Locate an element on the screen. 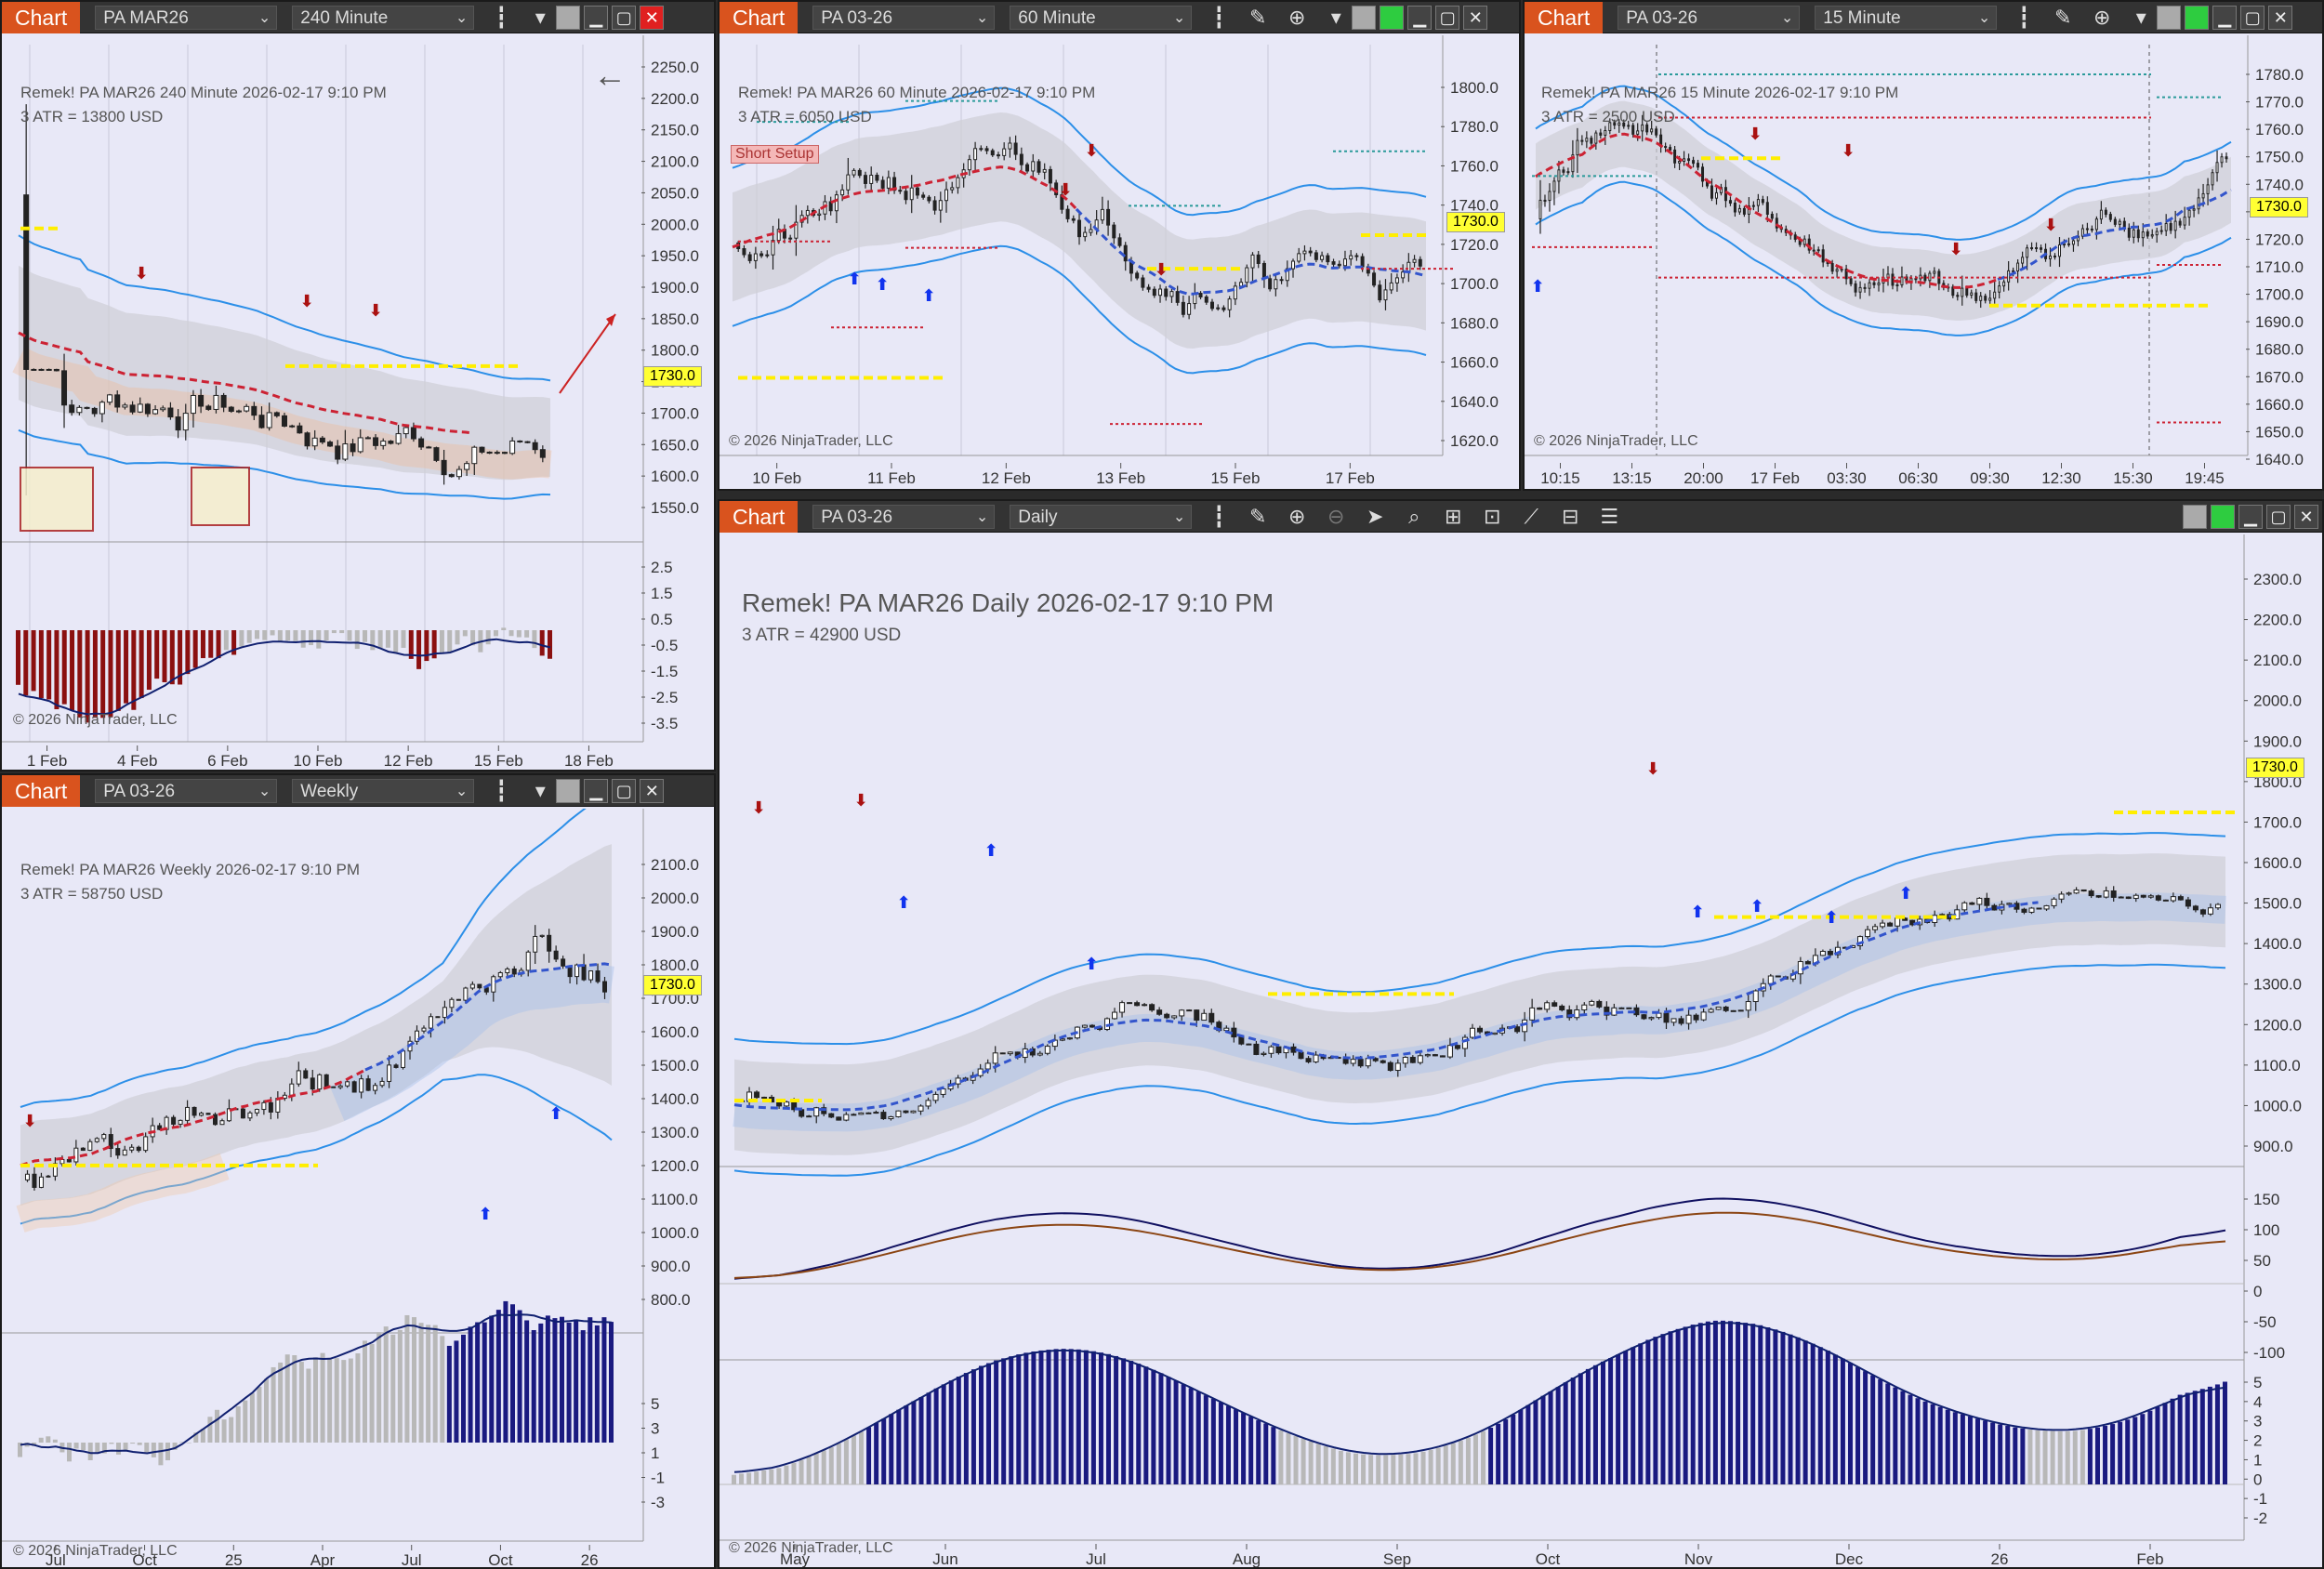  interval-select: 240 Minute ⌄ is located at coordinates (383, 17).